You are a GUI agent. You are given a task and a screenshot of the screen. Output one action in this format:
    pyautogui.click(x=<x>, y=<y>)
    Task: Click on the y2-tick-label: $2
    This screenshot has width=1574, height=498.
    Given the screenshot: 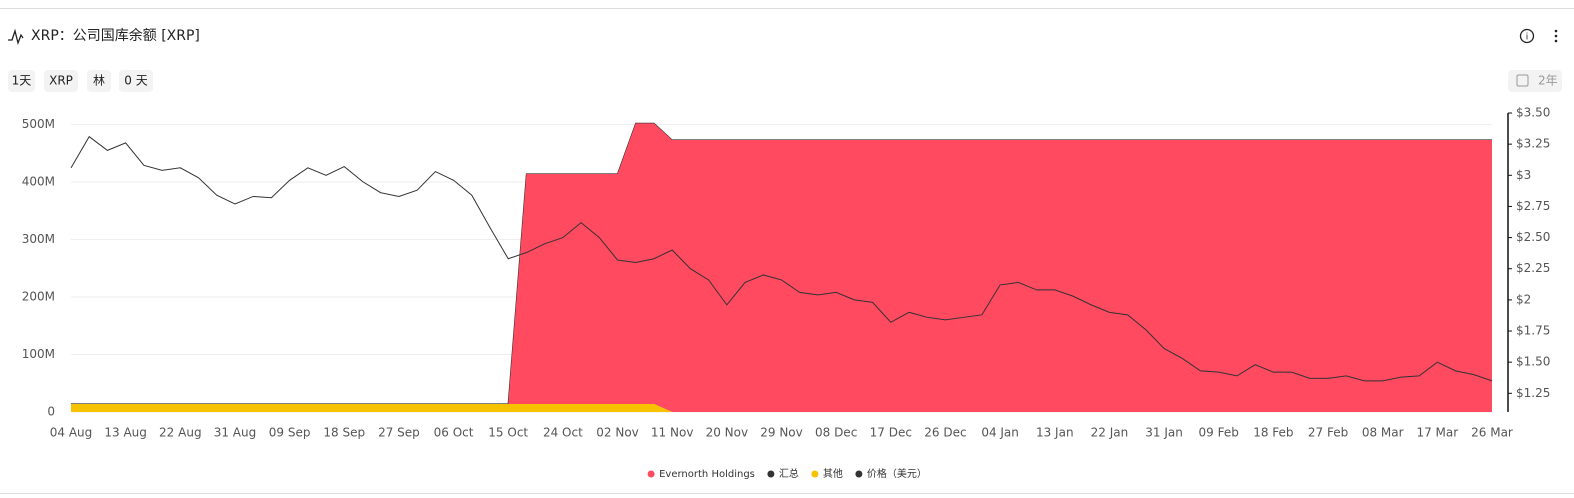 What is the action you would take?
    pyautogui.click(x=1523, y=299)
    